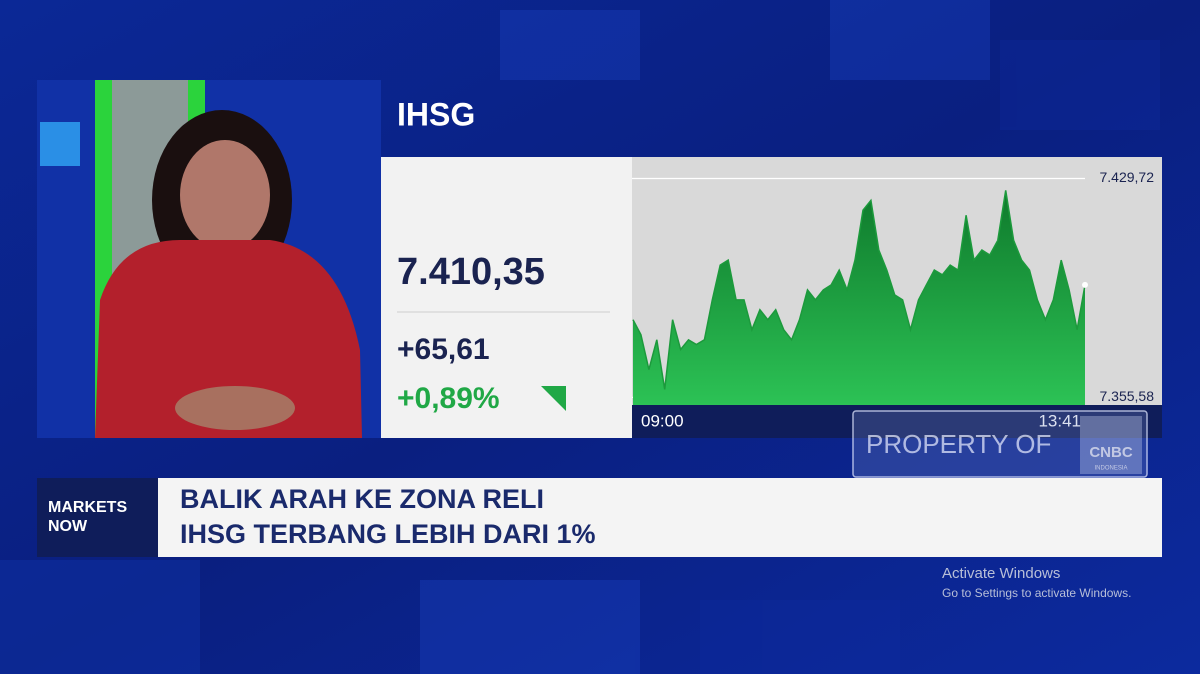 This screenshot has width=1200, height=674. What do you see at coordinates (1085, 284) in the screenshot?
I see `last-point` at bounding box center [1085, 284].